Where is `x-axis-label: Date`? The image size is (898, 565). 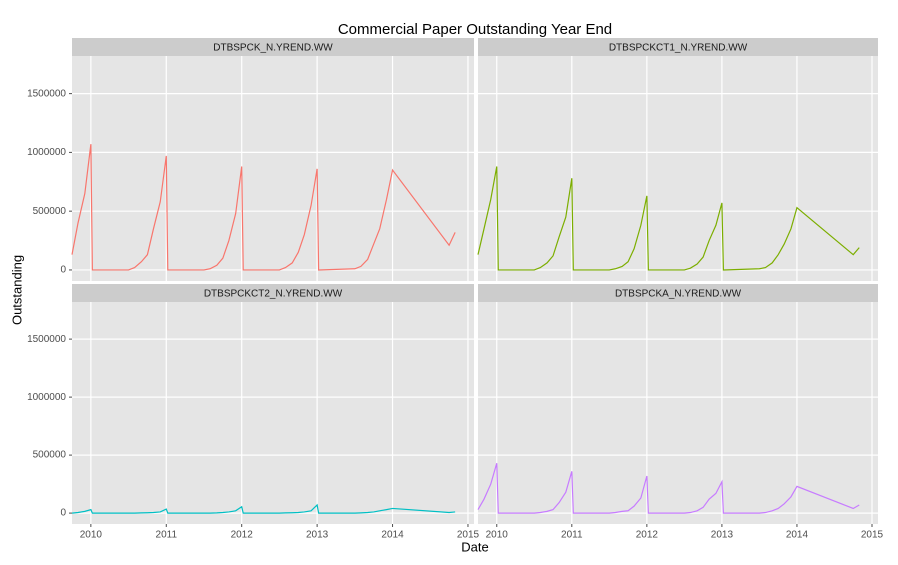 x-axis-label: Date is located at coordinates (474, 546).